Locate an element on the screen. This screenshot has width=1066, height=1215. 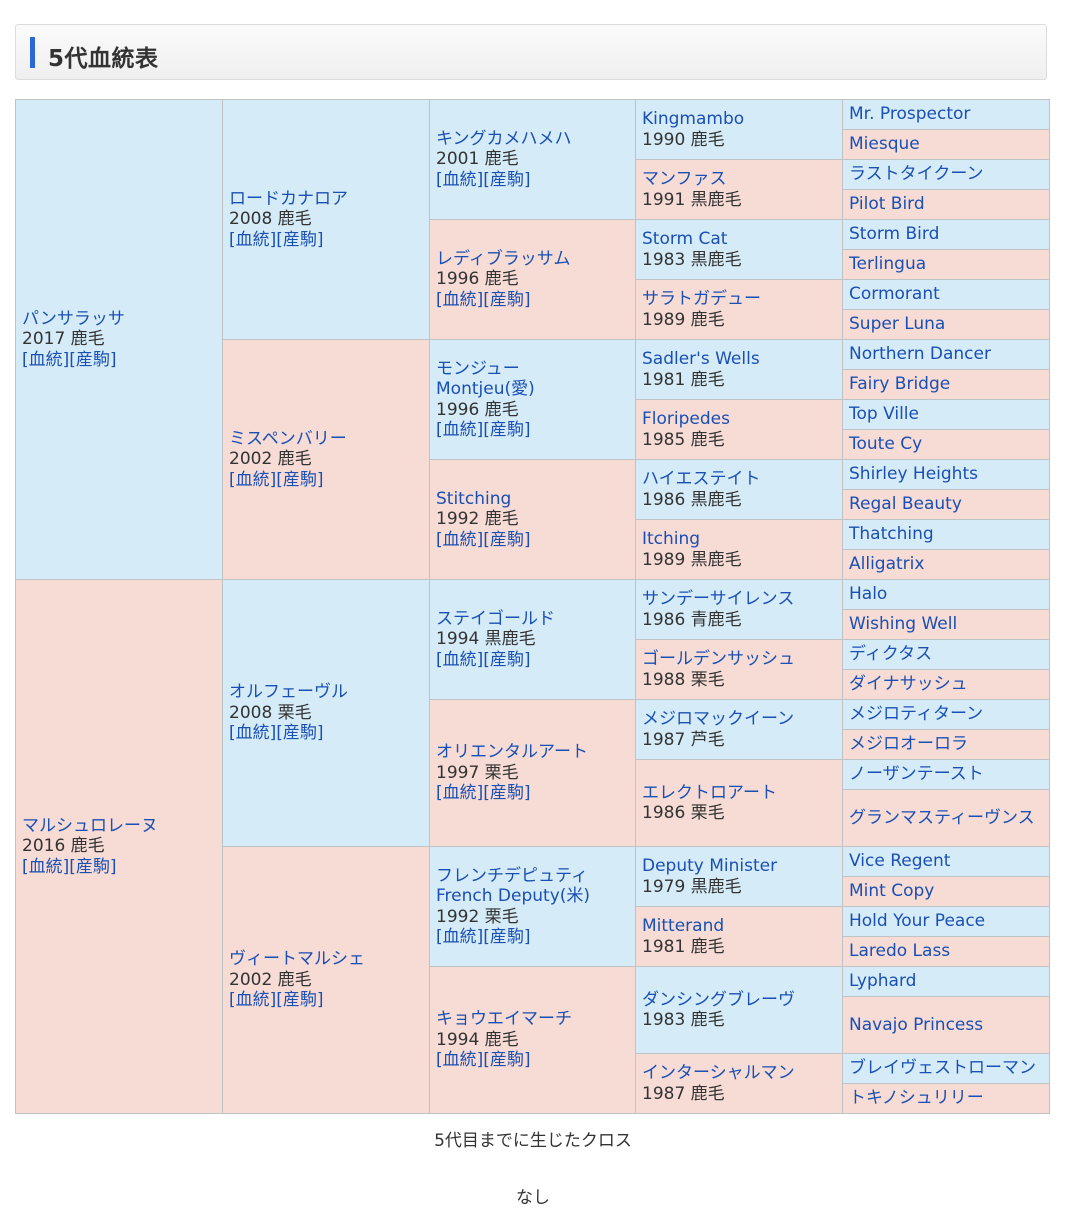
horse-name-link: ステイゴールド is located at coordinates (495, 618).